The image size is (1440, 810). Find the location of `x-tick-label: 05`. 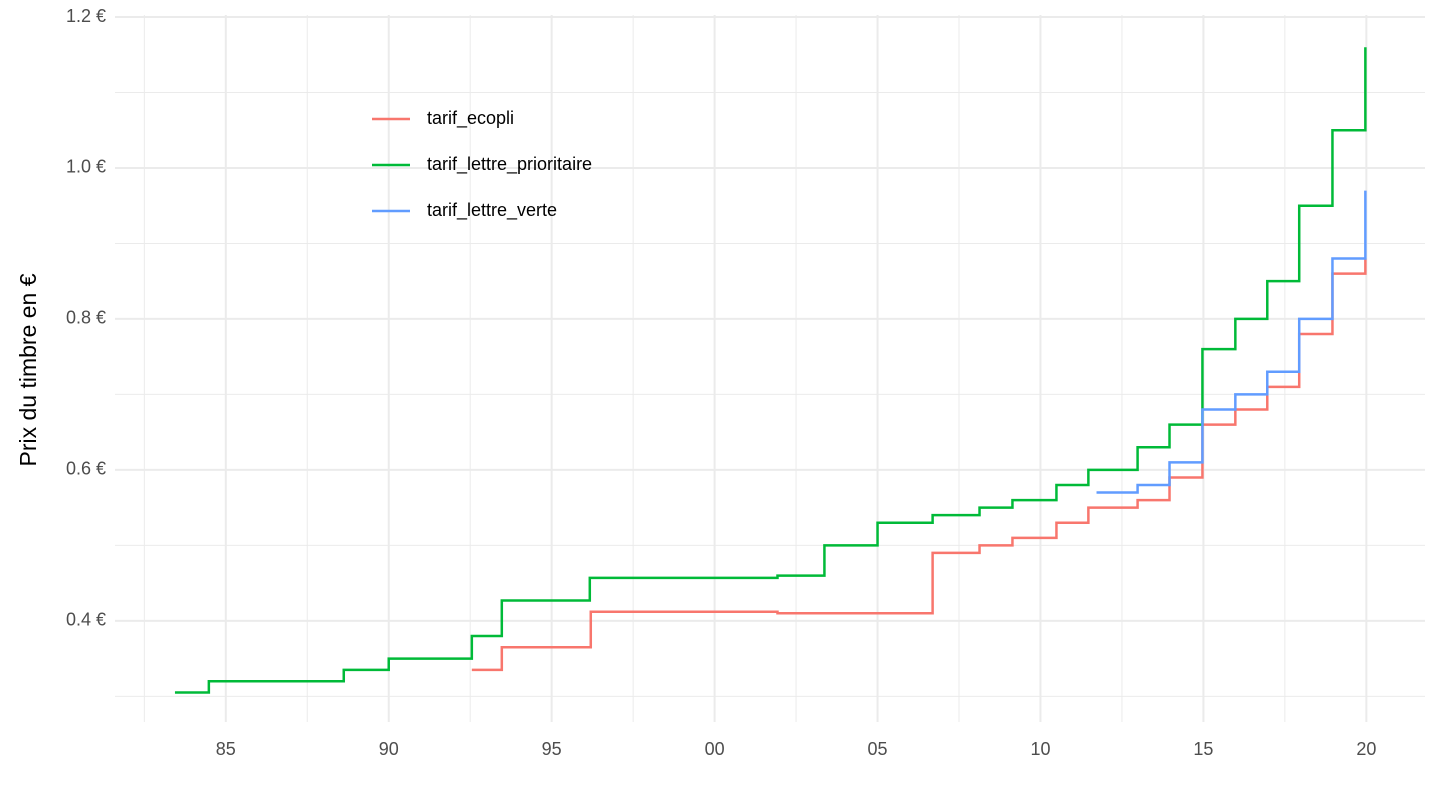

x-tick-label: 05 is located at coordinates (878, 749).